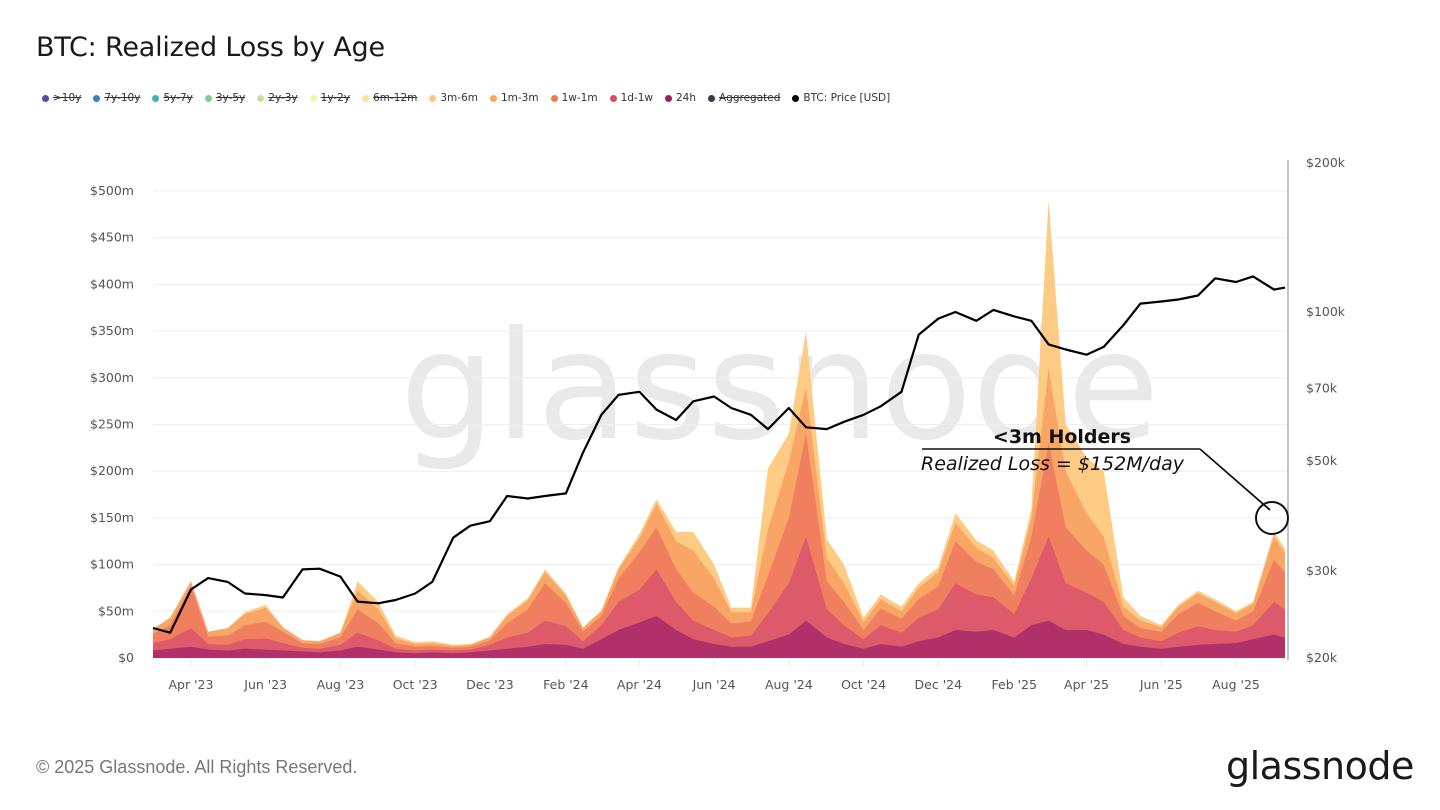  Describe the element at coordinates (112, 470) in the screenshot. I see `y-tick-label: $200m` at that location.